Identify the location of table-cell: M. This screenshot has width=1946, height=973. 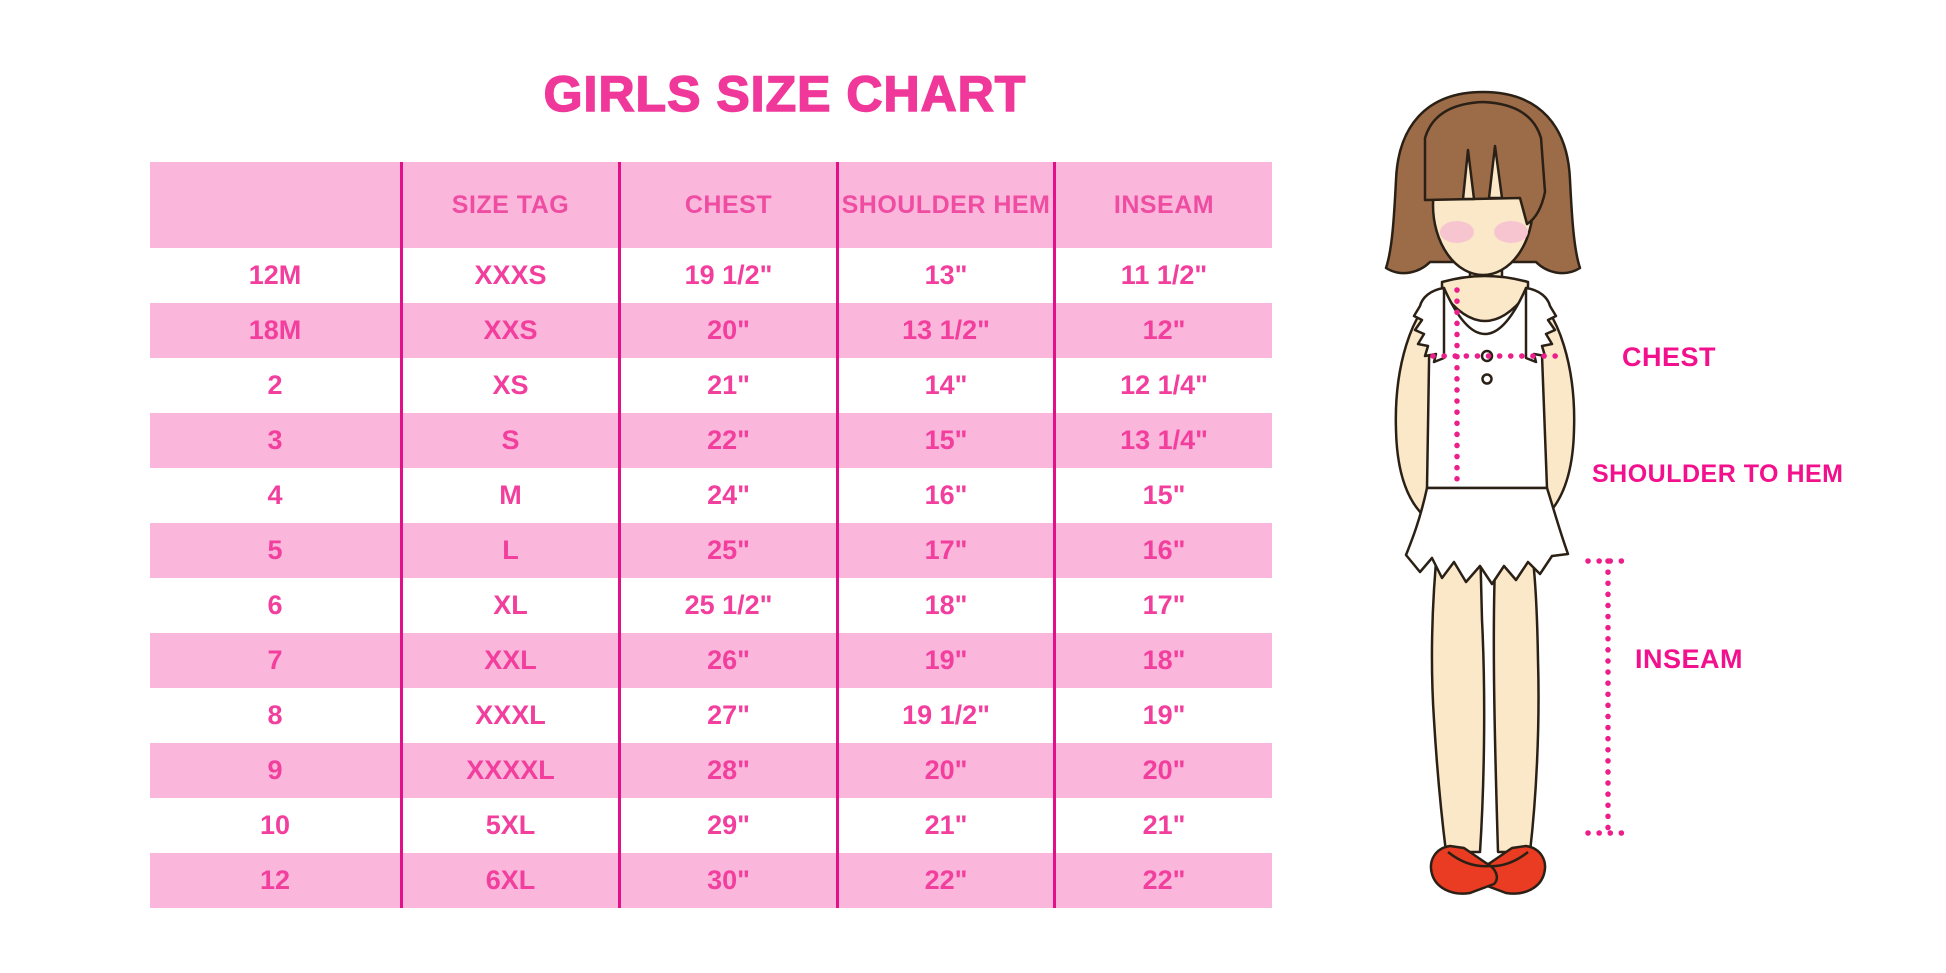
(510, 495).